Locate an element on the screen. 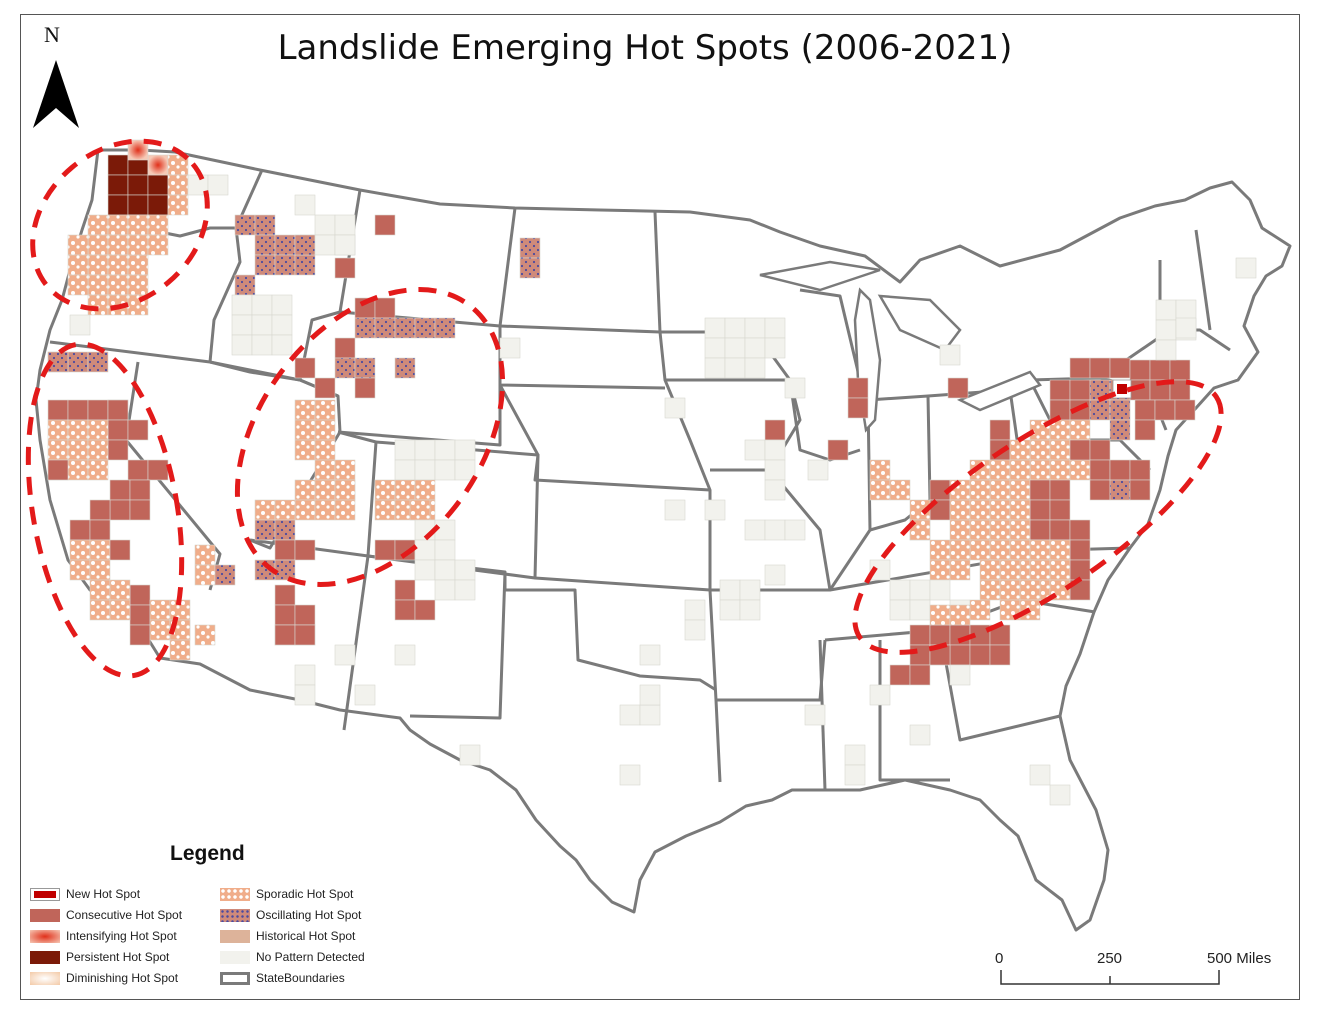 The width and height of the screenshot is (1320, 1016). legend-item-boundaries: StateBoundaries is located at coordinates (282, 978).